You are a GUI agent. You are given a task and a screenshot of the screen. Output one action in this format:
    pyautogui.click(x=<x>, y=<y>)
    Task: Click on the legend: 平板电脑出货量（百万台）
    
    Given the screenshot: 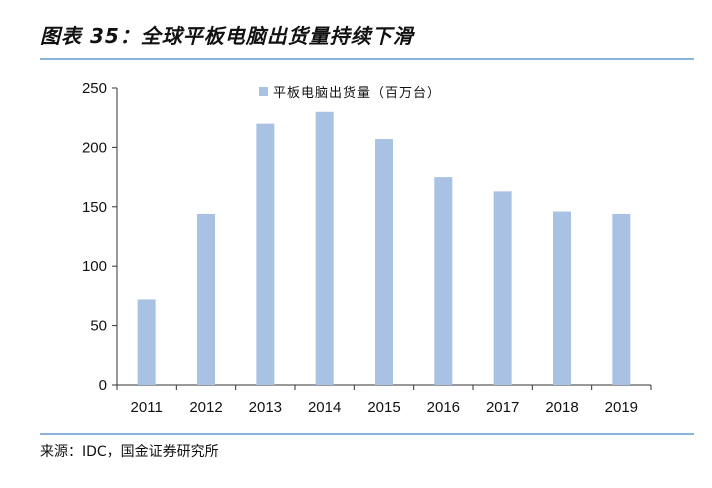 What is the action you would take?
    pyautogui.click(x=350, y=93)
    